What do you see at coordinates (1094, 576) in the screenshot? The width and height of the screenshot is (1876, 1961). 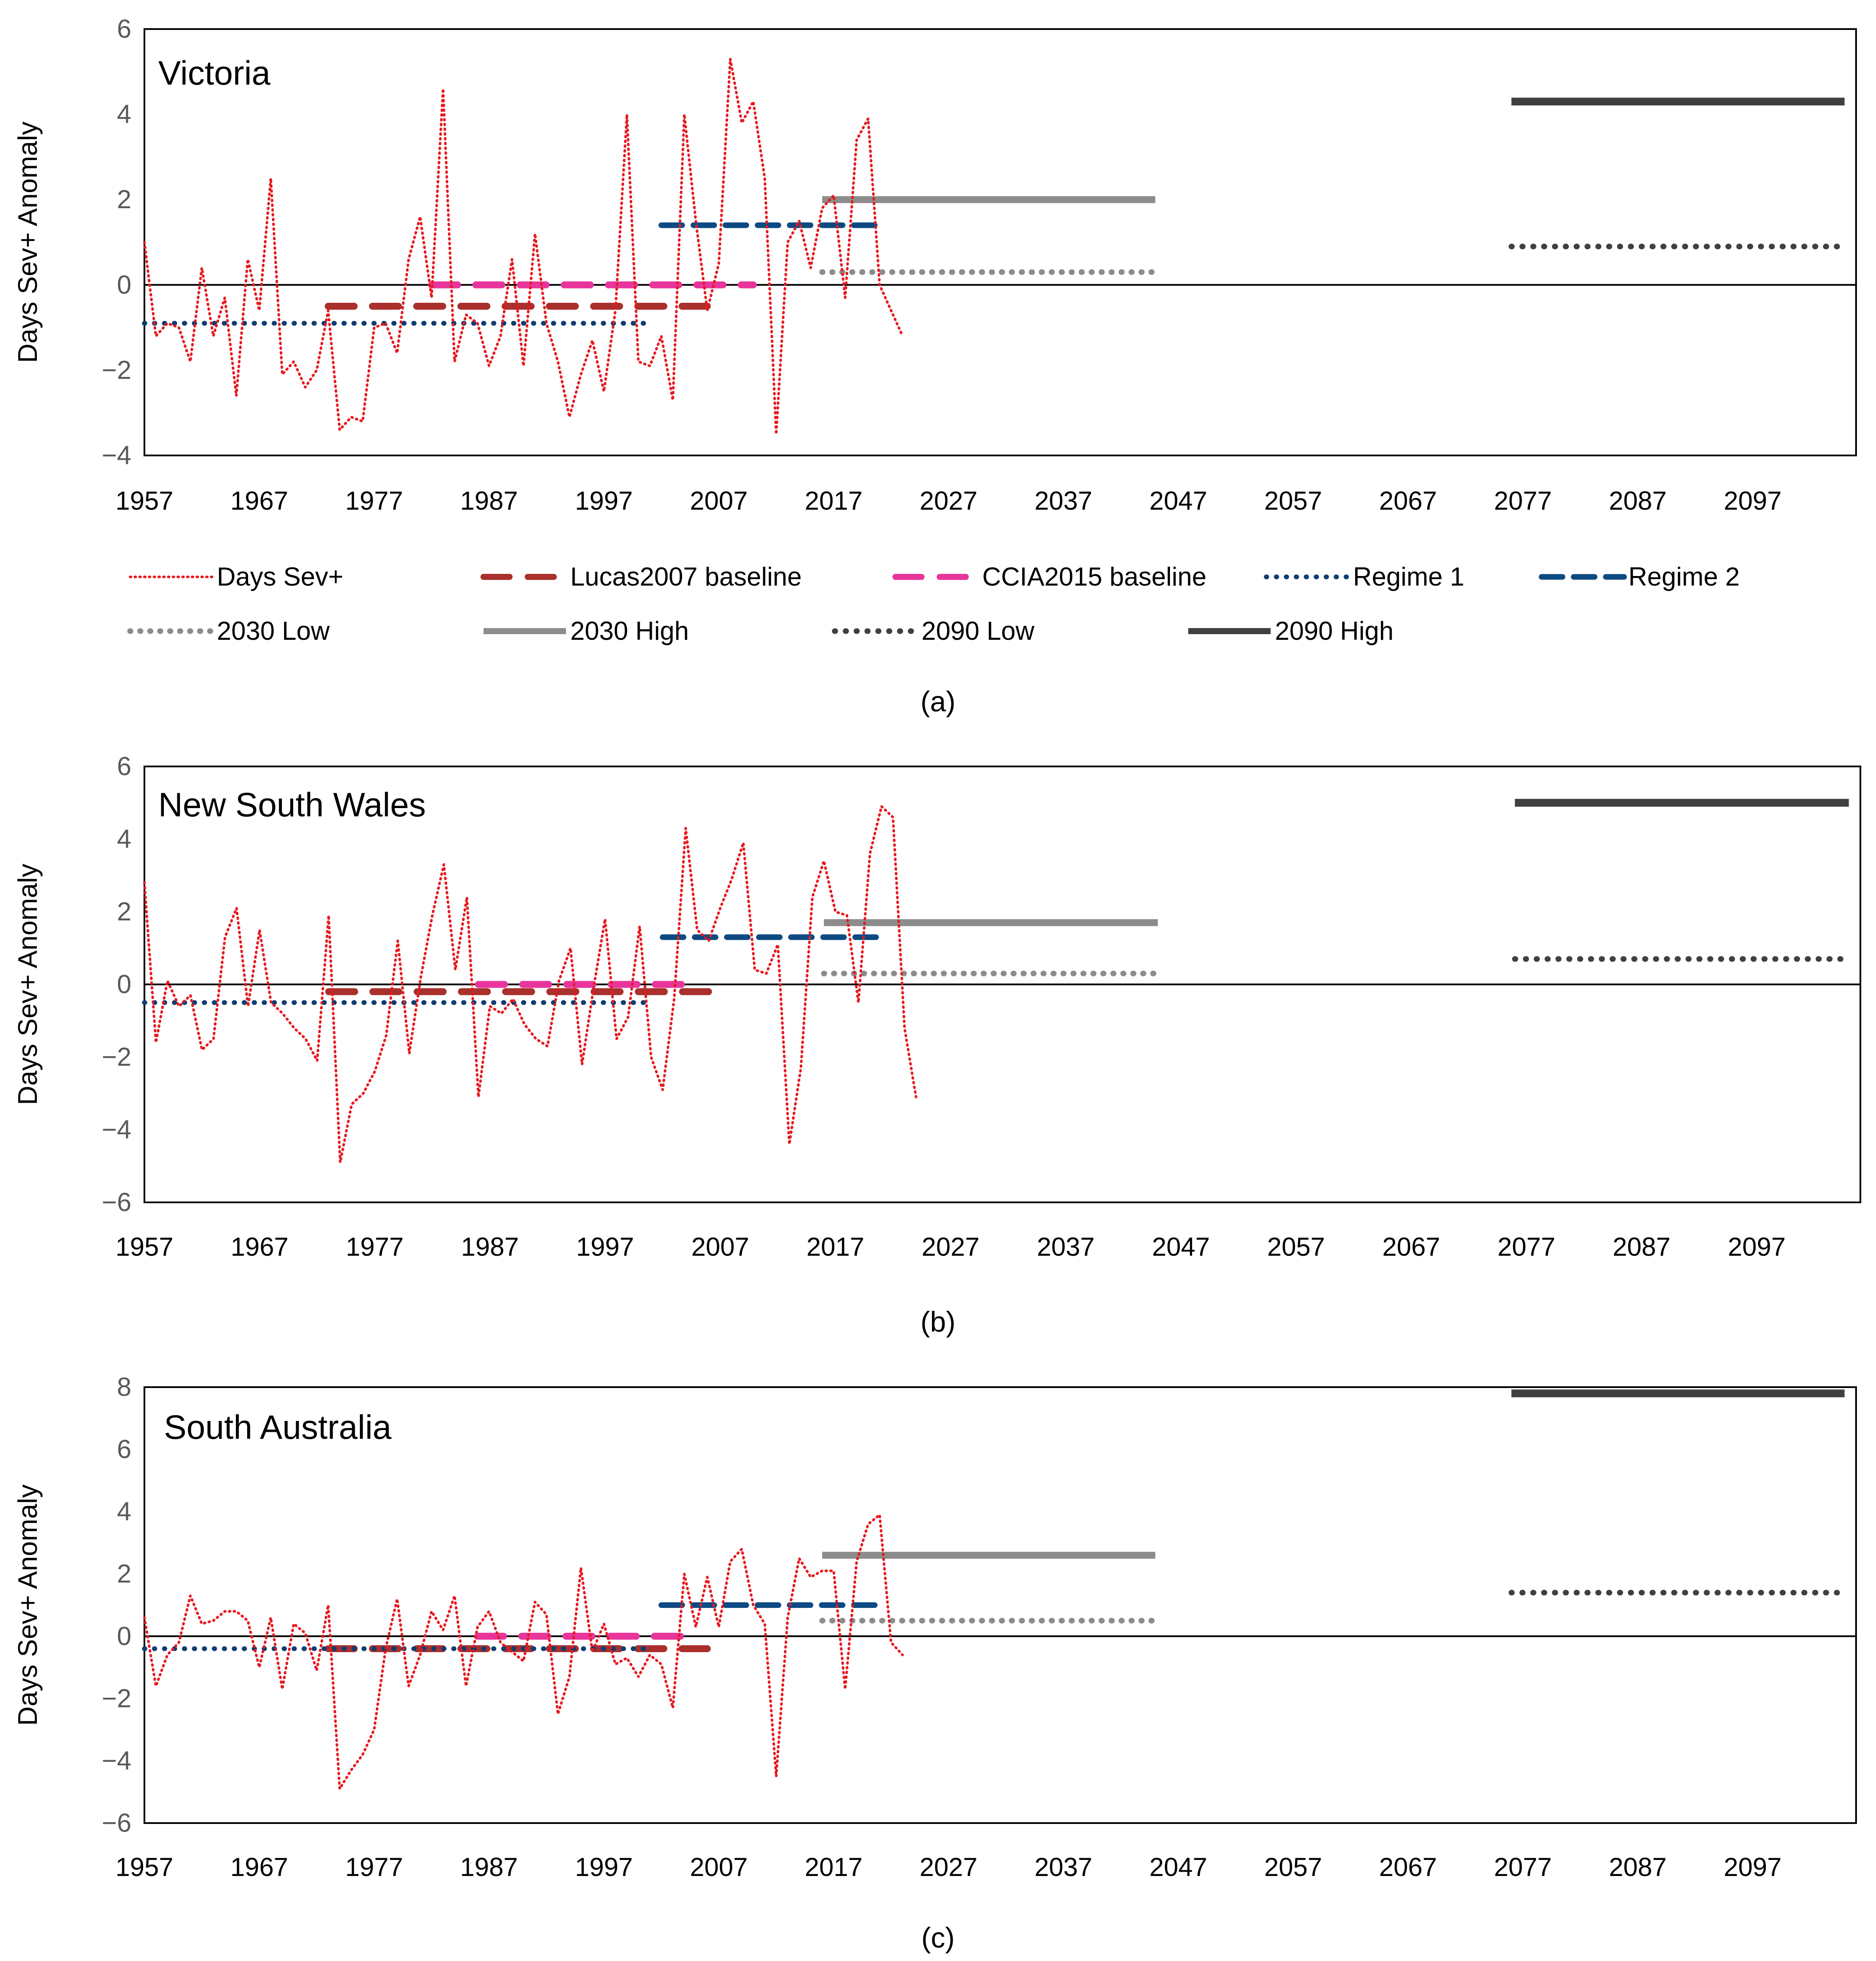 I see `legend-label: CCIA2015 baseline` at bounding box center [1094, 576].